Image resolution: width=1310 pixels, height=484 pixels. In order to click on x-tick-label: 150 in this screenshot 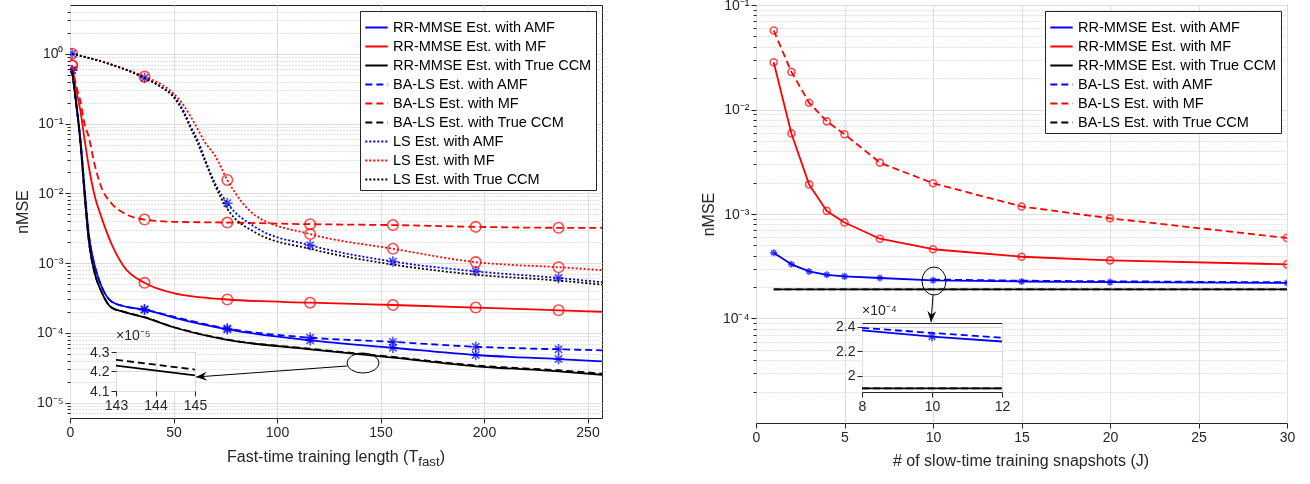, I will do `click(381, 431)`.